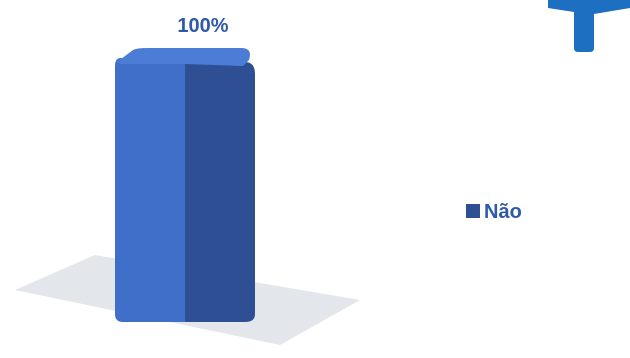 The height and width of the screenshot is (358, 630). What do you see at coordinates (202, 26) in the screenshot?
I see `data-label: 100%` at bounding box center [202, 26].